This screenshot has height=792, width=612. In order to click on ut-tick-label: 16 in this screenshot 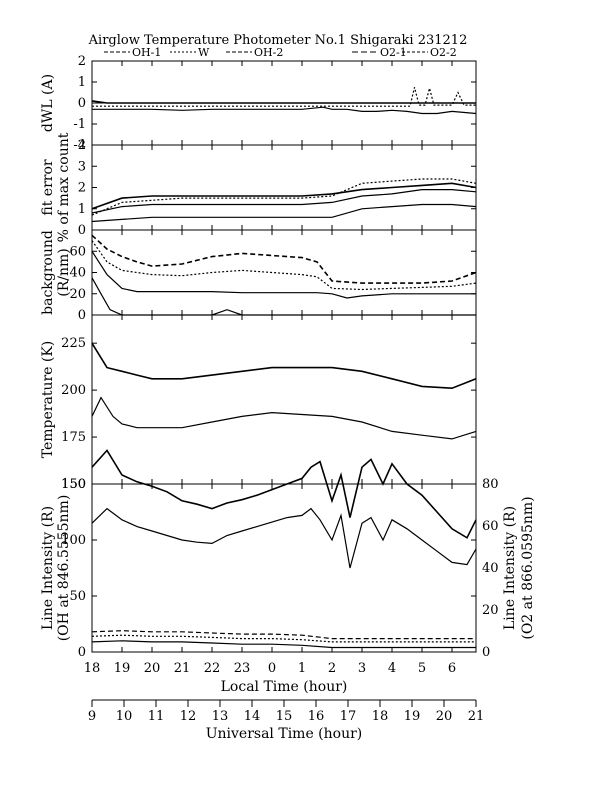, I will do `click(316, 716)`.